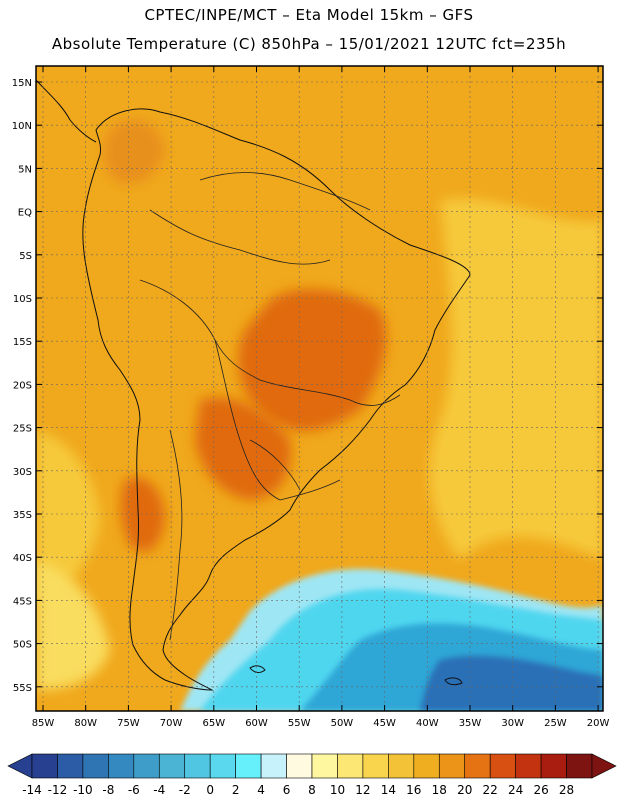  What do you see at coordinates (312, 360) in the screenshot?
I see `hot-zone-brazil` at bounding box center [312, 360].